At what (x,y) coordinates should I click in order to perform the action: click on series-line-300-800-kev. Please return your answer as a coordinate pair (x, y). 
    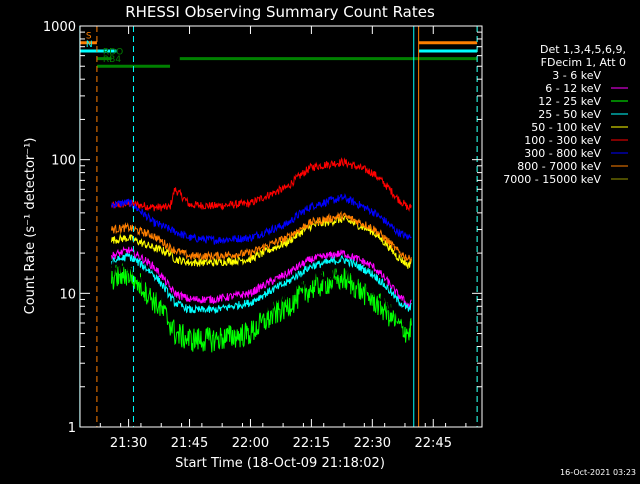
    Looking at the image, I should click on (261, 218).